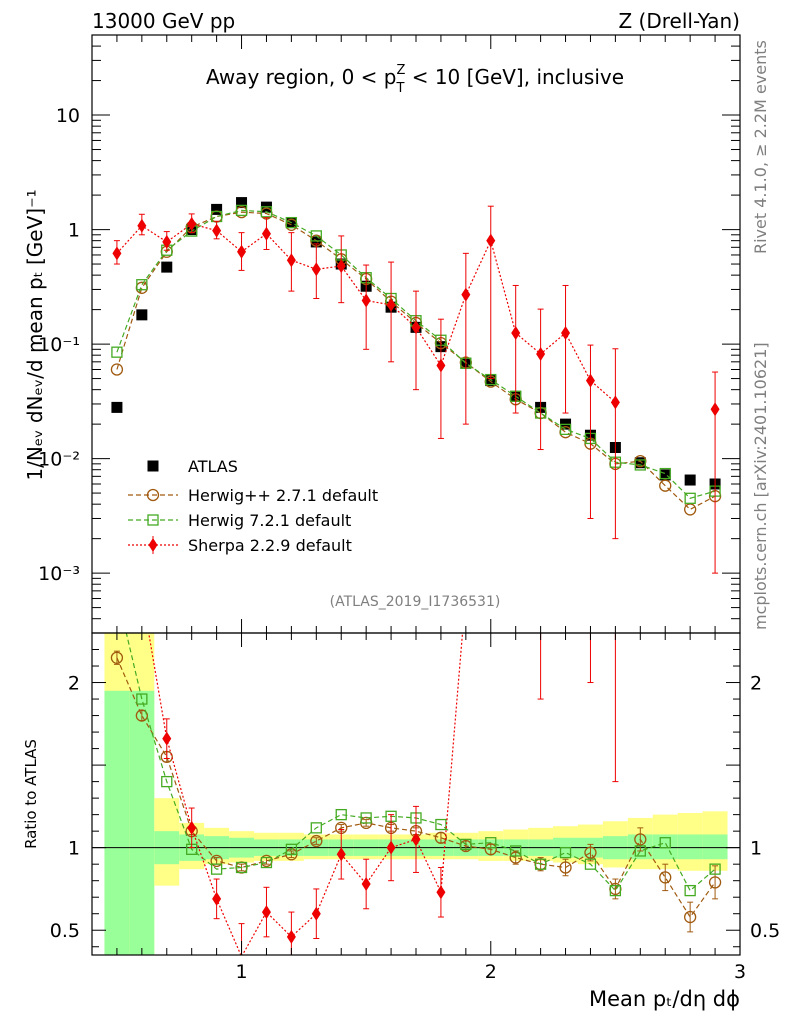 This screenshot has height=1024, width=786. Describe the element at coordinates (241, 972) in the screenshot. I see `x-tick-label: 1` at that location.